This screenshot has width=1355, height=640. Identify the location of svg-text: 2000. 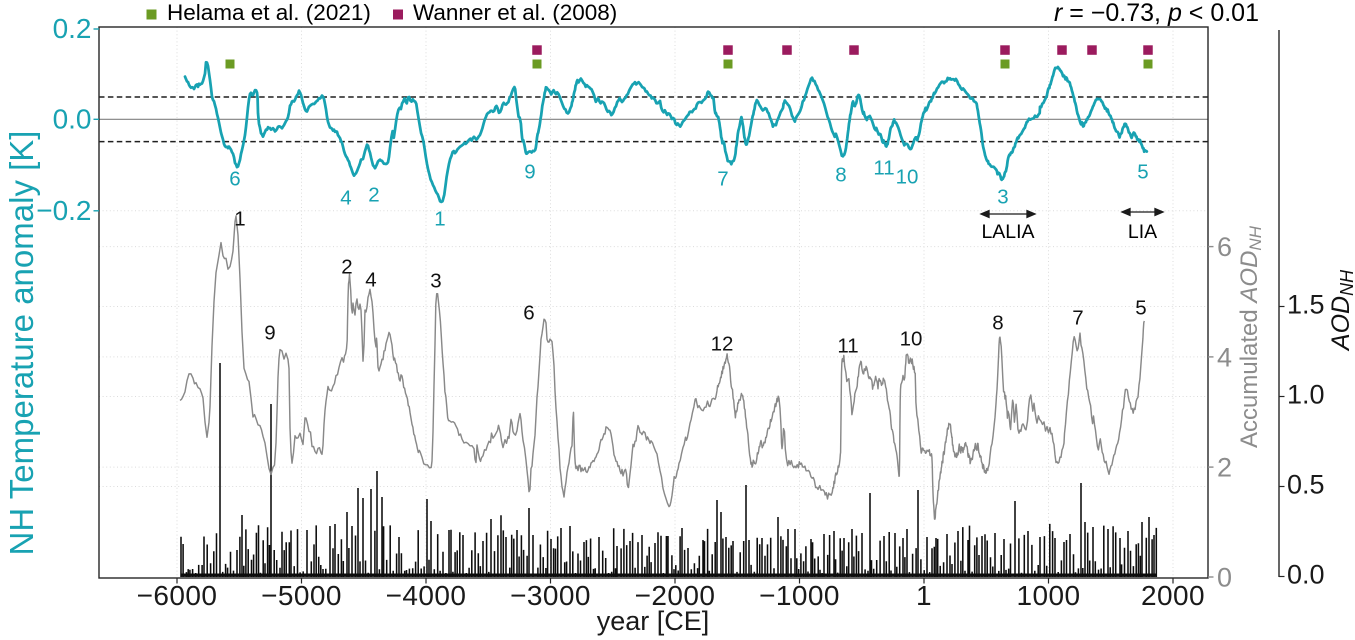
(1173, 595).